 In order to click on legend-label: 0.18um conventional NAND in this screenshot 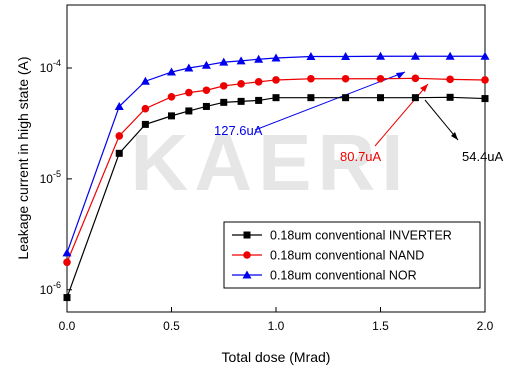, I will do `click(347, 256)`.